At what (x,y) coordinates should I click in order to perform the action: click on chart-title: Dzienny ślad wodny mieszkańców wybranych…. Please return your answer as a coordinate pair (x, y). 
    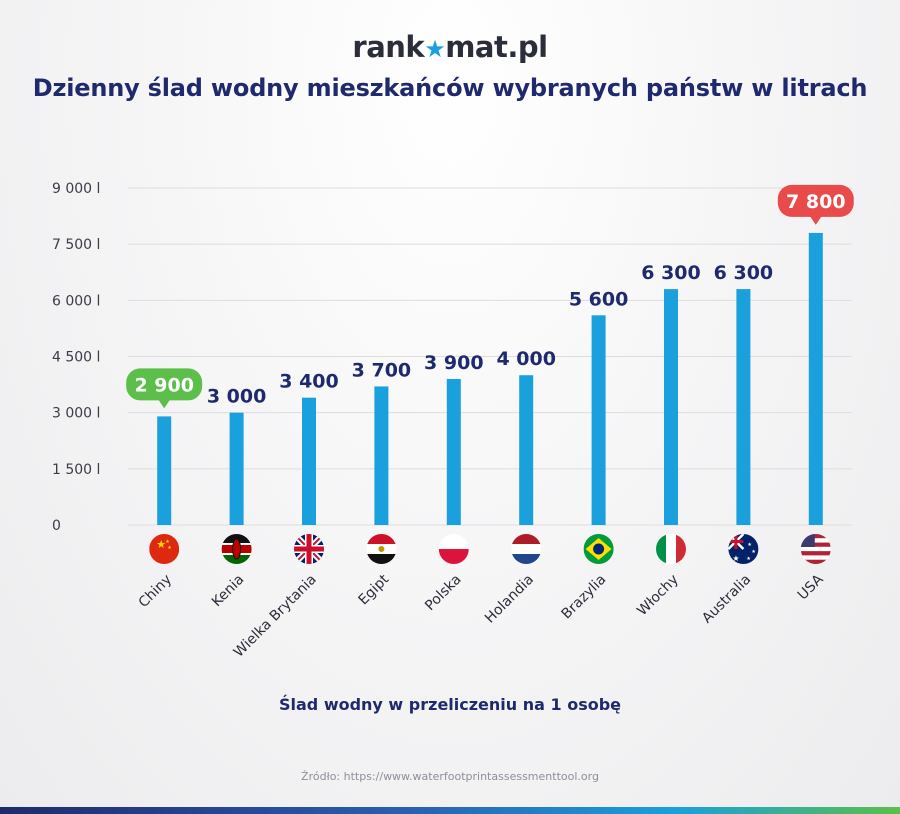
    Looking at the image, I should click on (450, 88).